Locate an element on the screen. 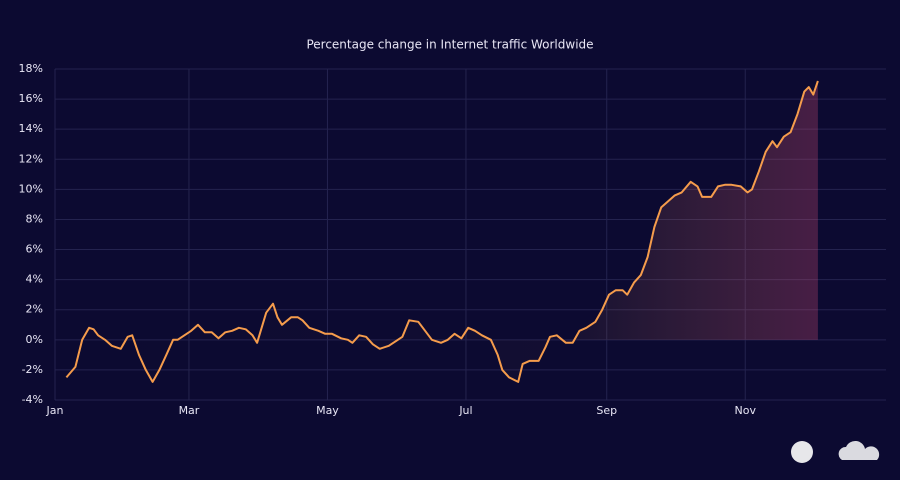 This screenshot has width=900, height=480. y-tick-label: 6% is located at coordinates (34, 249).